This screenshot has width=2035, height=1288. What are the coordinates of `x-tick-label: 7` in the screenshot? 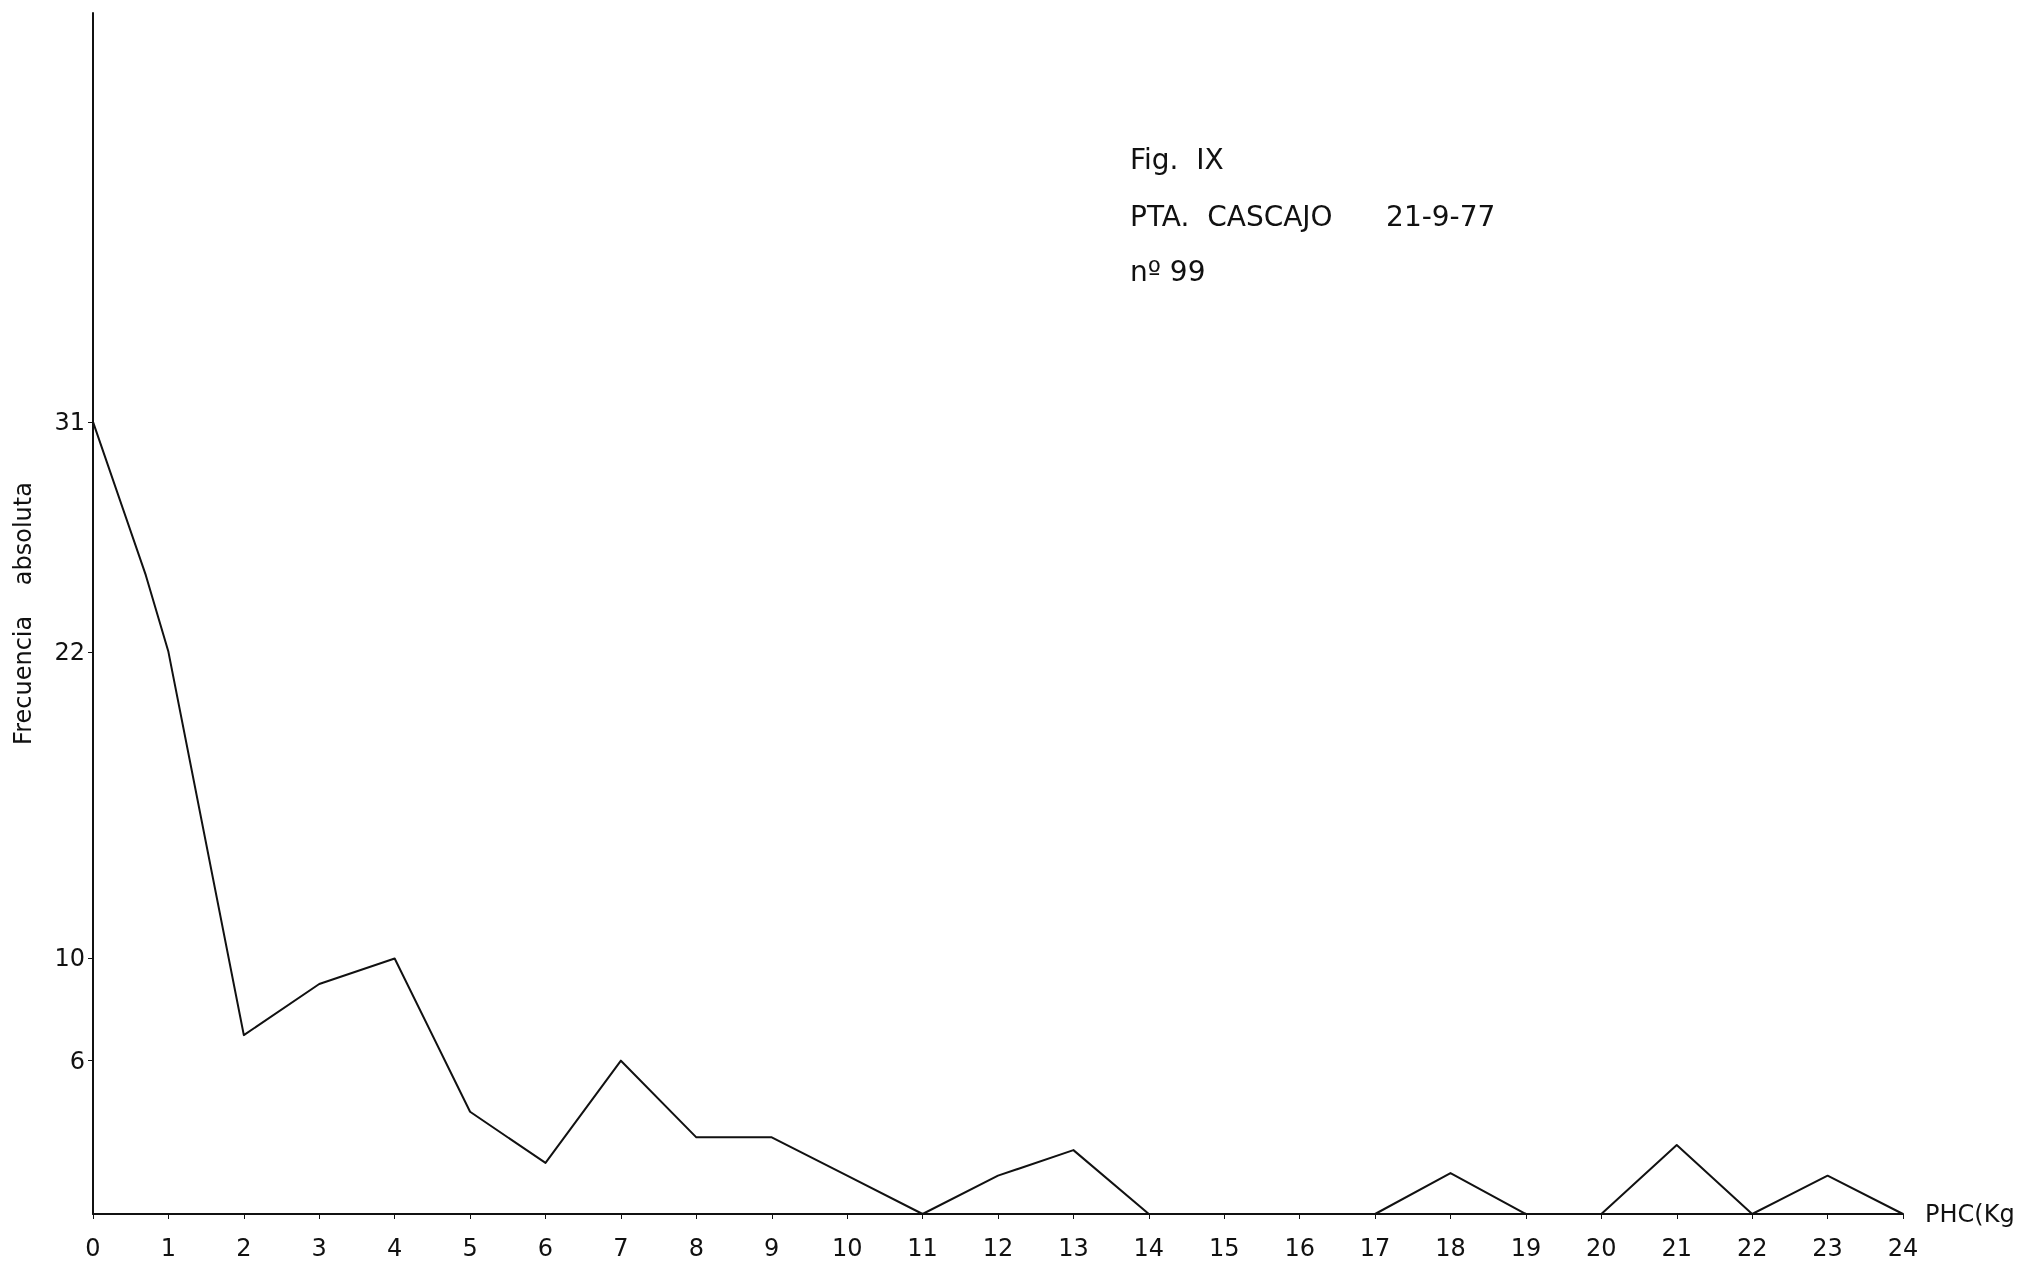 It's located at (621, 1248).